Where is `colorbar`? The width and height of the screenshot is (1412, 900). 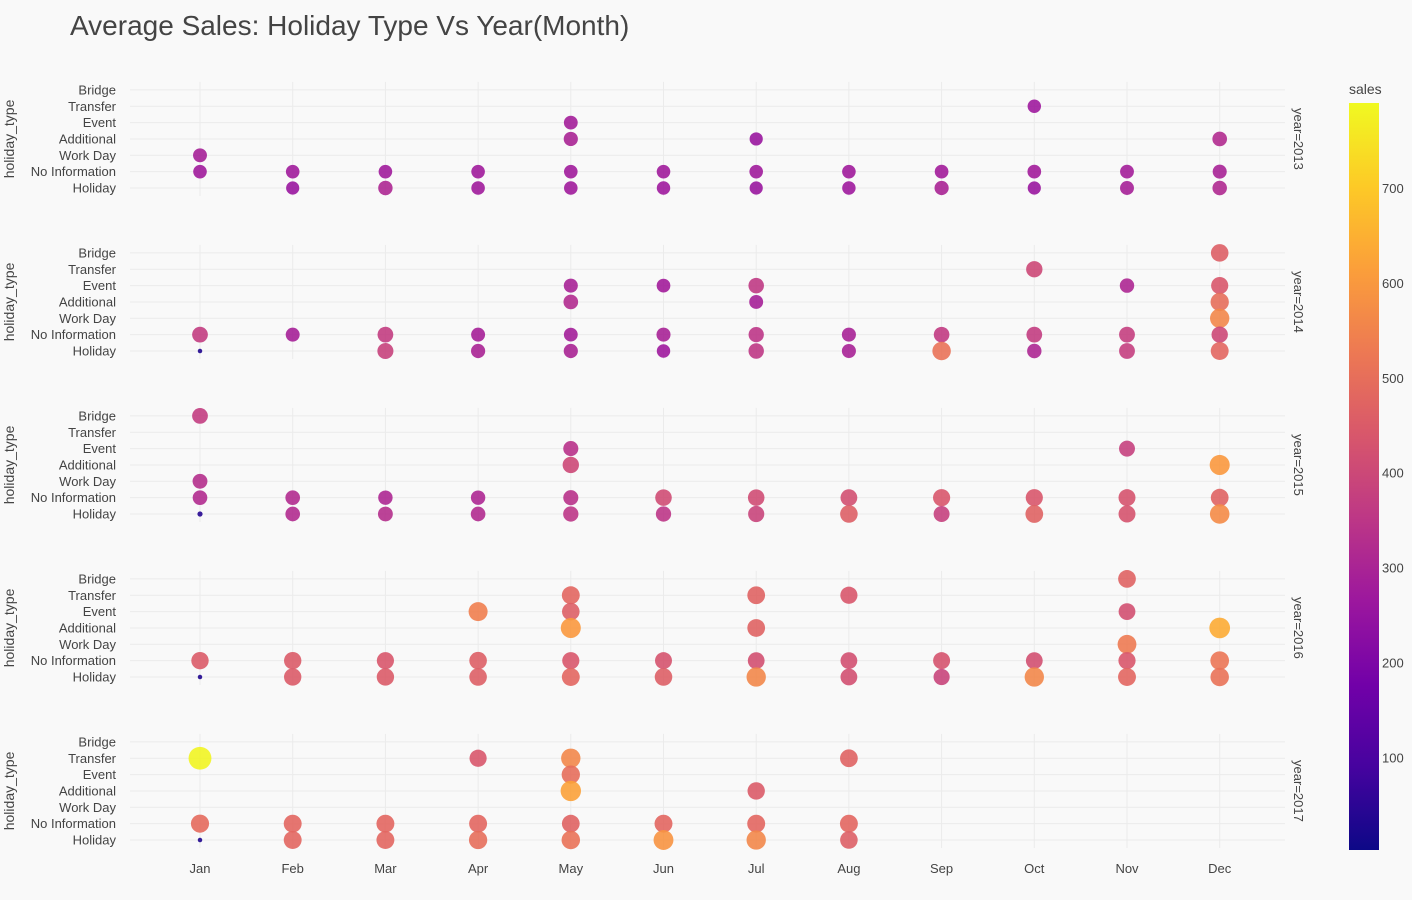 colorbar is located at coordinates (1364, 476).